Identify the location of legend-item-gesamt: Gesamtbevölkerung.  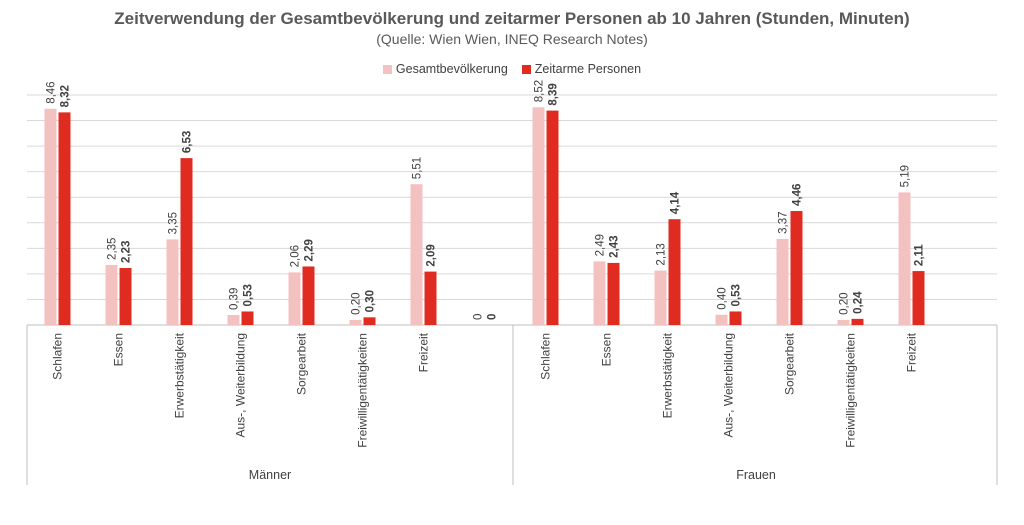
(445, 69).